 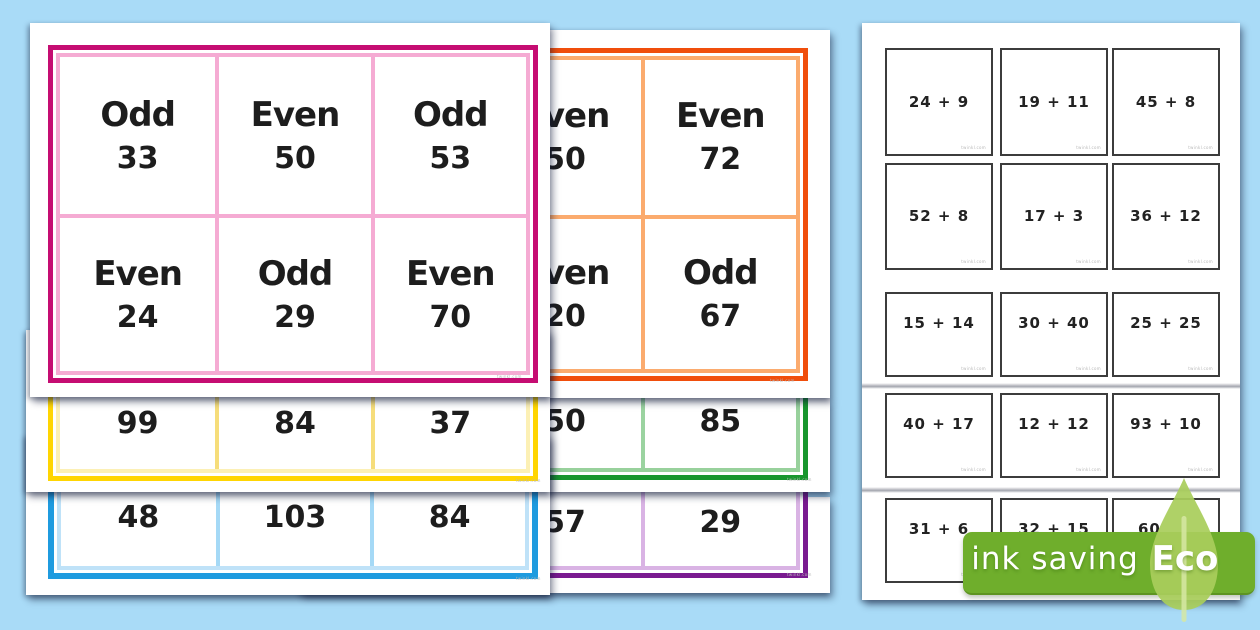 What do you see at coordinates (1055, 559) in the screenshot?
I see `ink-saving-label: ink saving` at bounding box center [1055, 559].